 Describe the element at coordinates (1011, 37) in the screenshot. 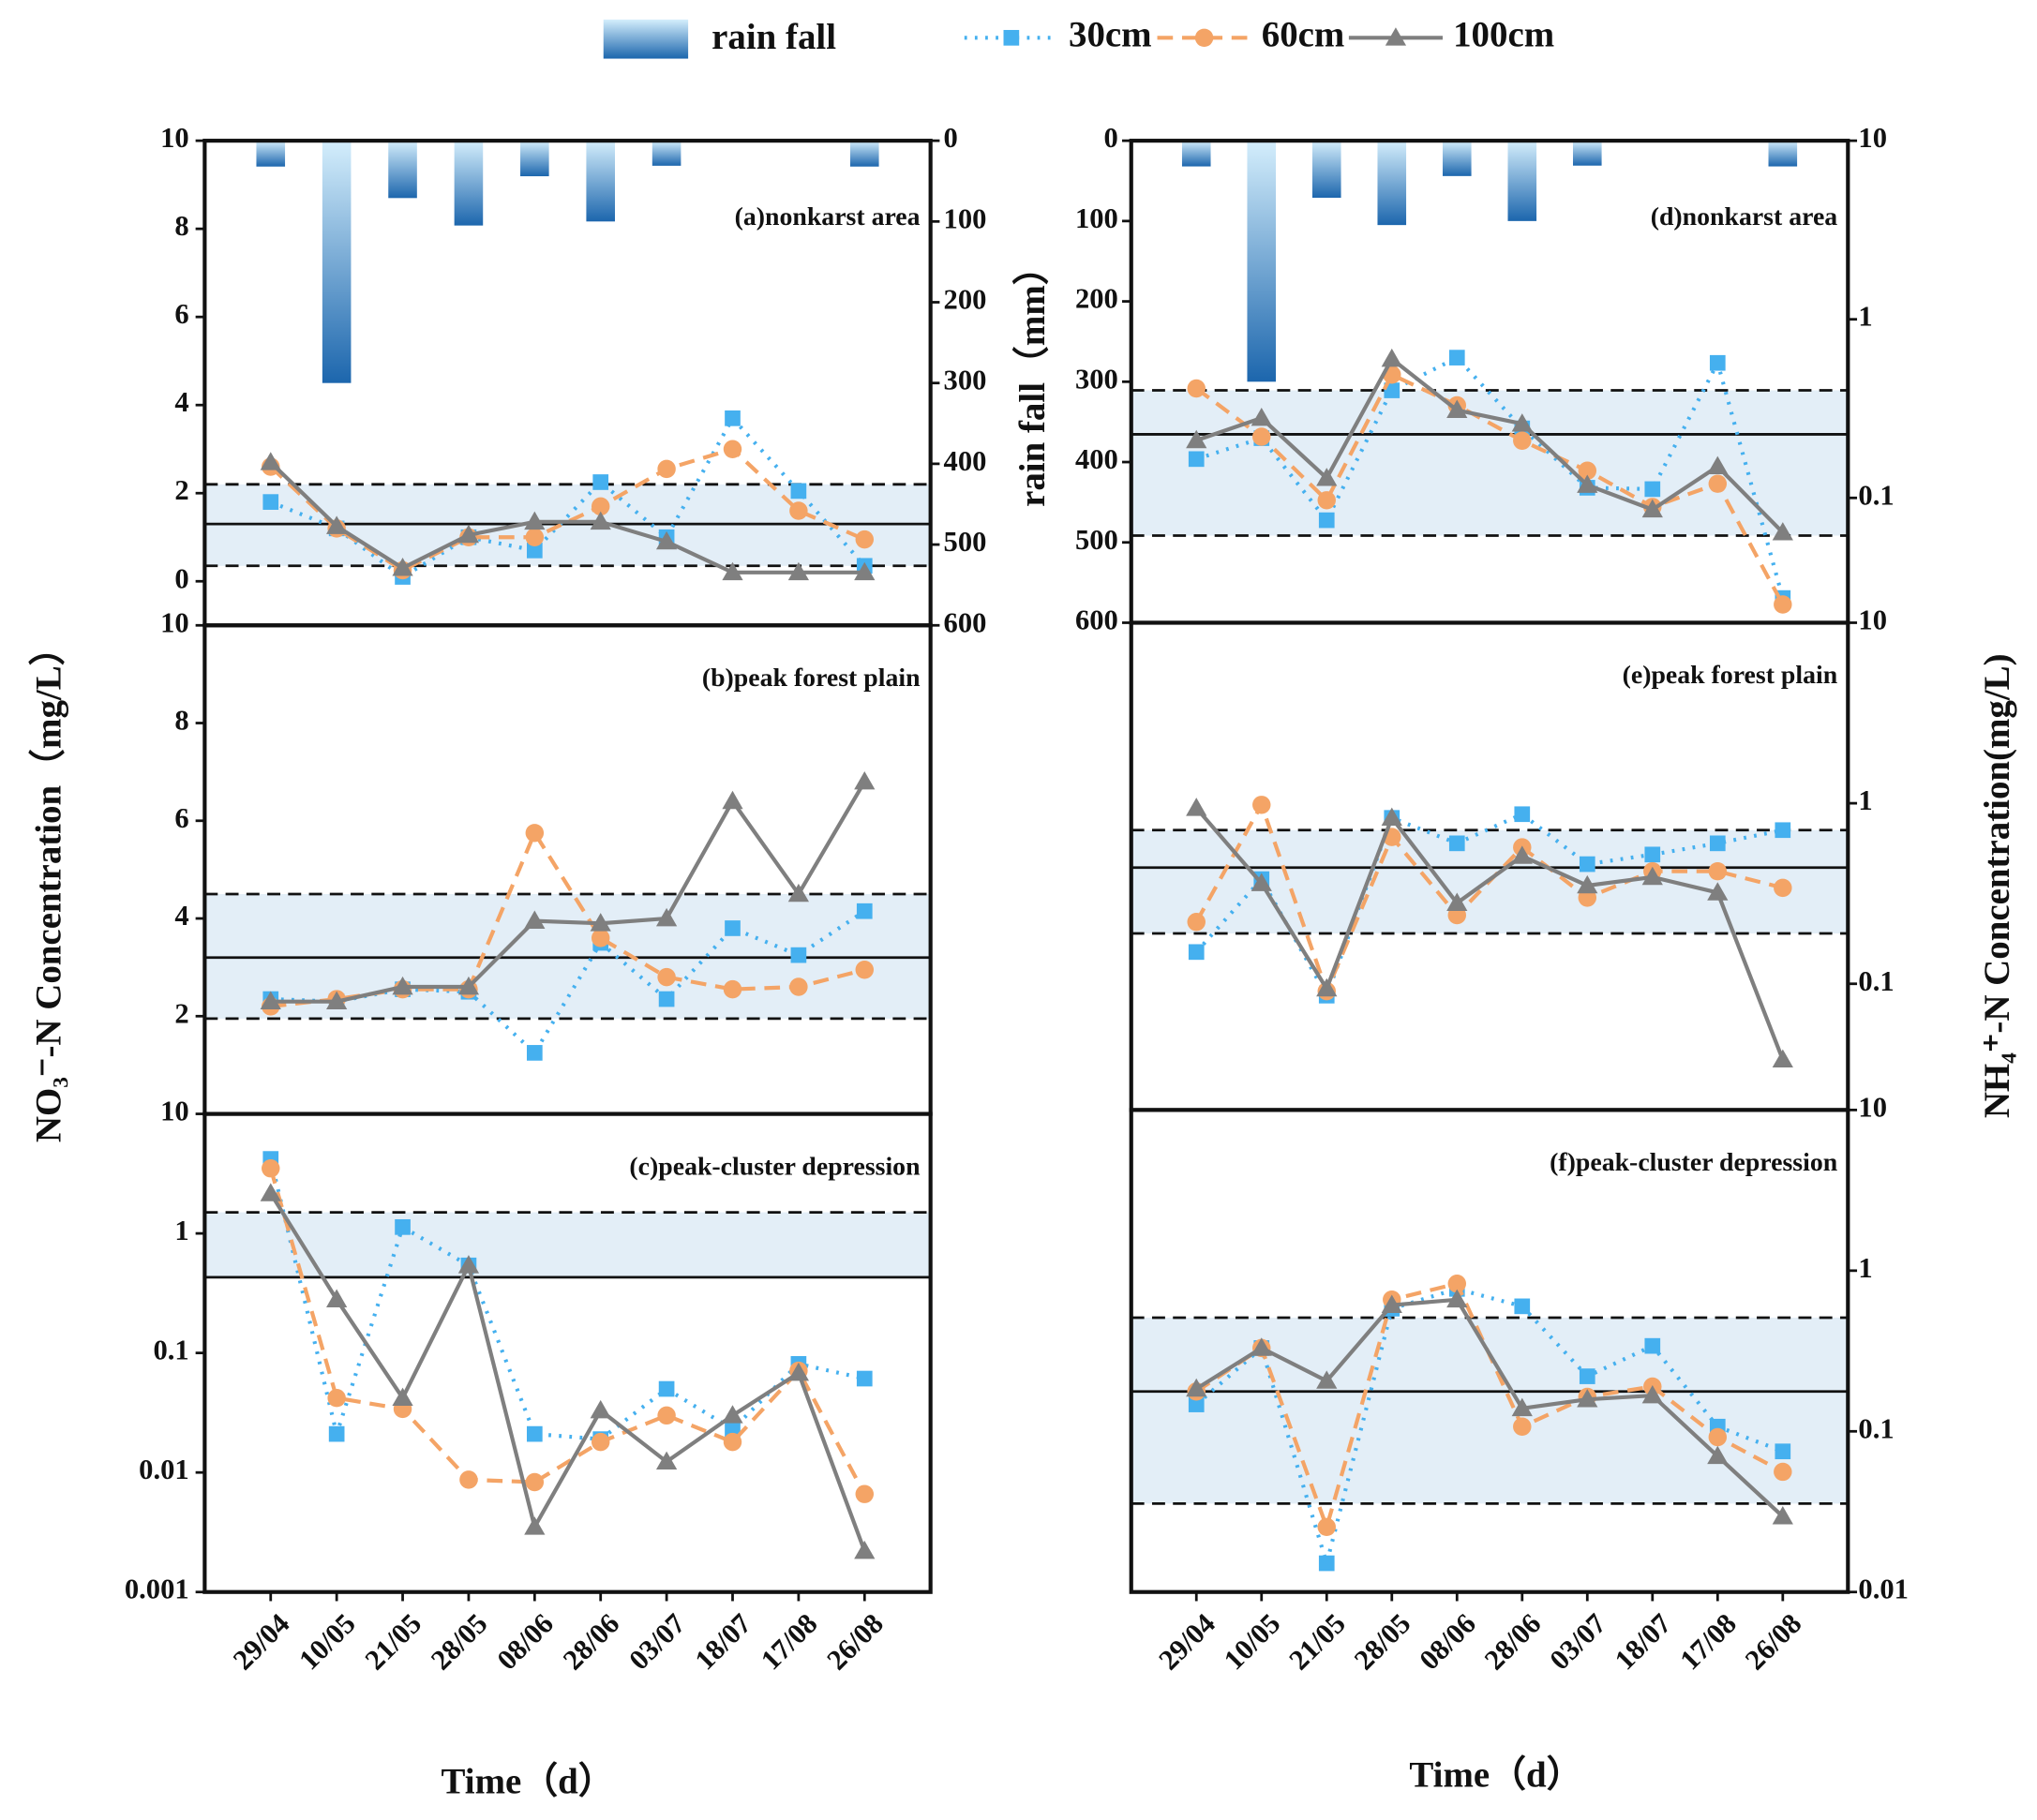

I see `legend-marker` at that location.